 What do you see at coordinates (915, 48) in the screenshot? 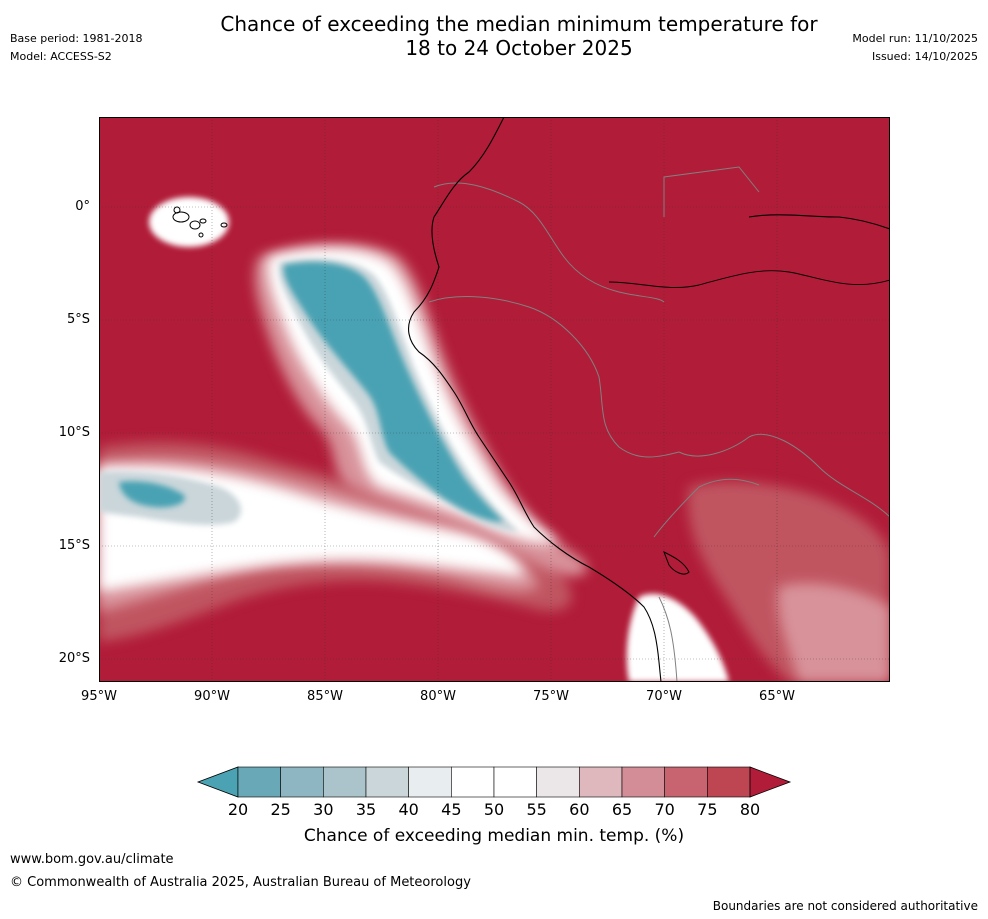
I see `meta-right: Model run: 11/10/2025 Issued: 14/10/2025` at bounding box center [915, 48].